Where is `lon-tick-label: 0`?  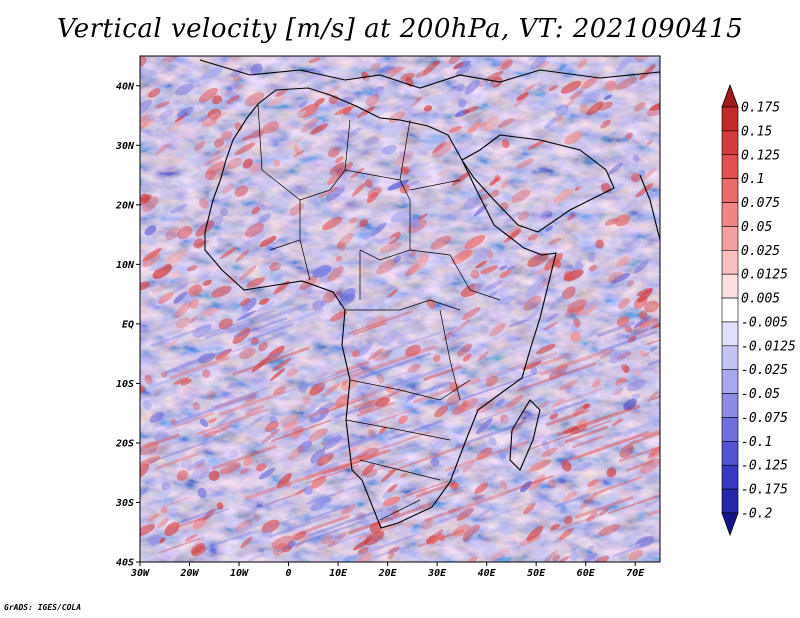 lon-tick-label: 0 is located at coordinates (289, 573).